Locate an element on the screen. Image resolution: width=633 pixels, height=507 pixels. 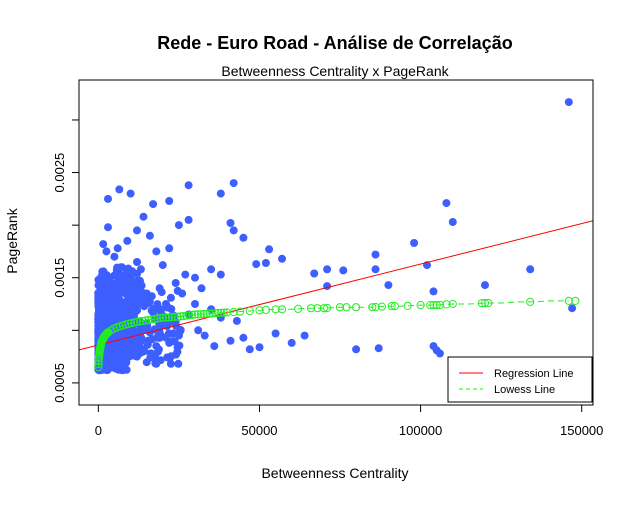
chart-subtitle: Betweenness Centrality x PageRank is located at coordinates (335, 71).